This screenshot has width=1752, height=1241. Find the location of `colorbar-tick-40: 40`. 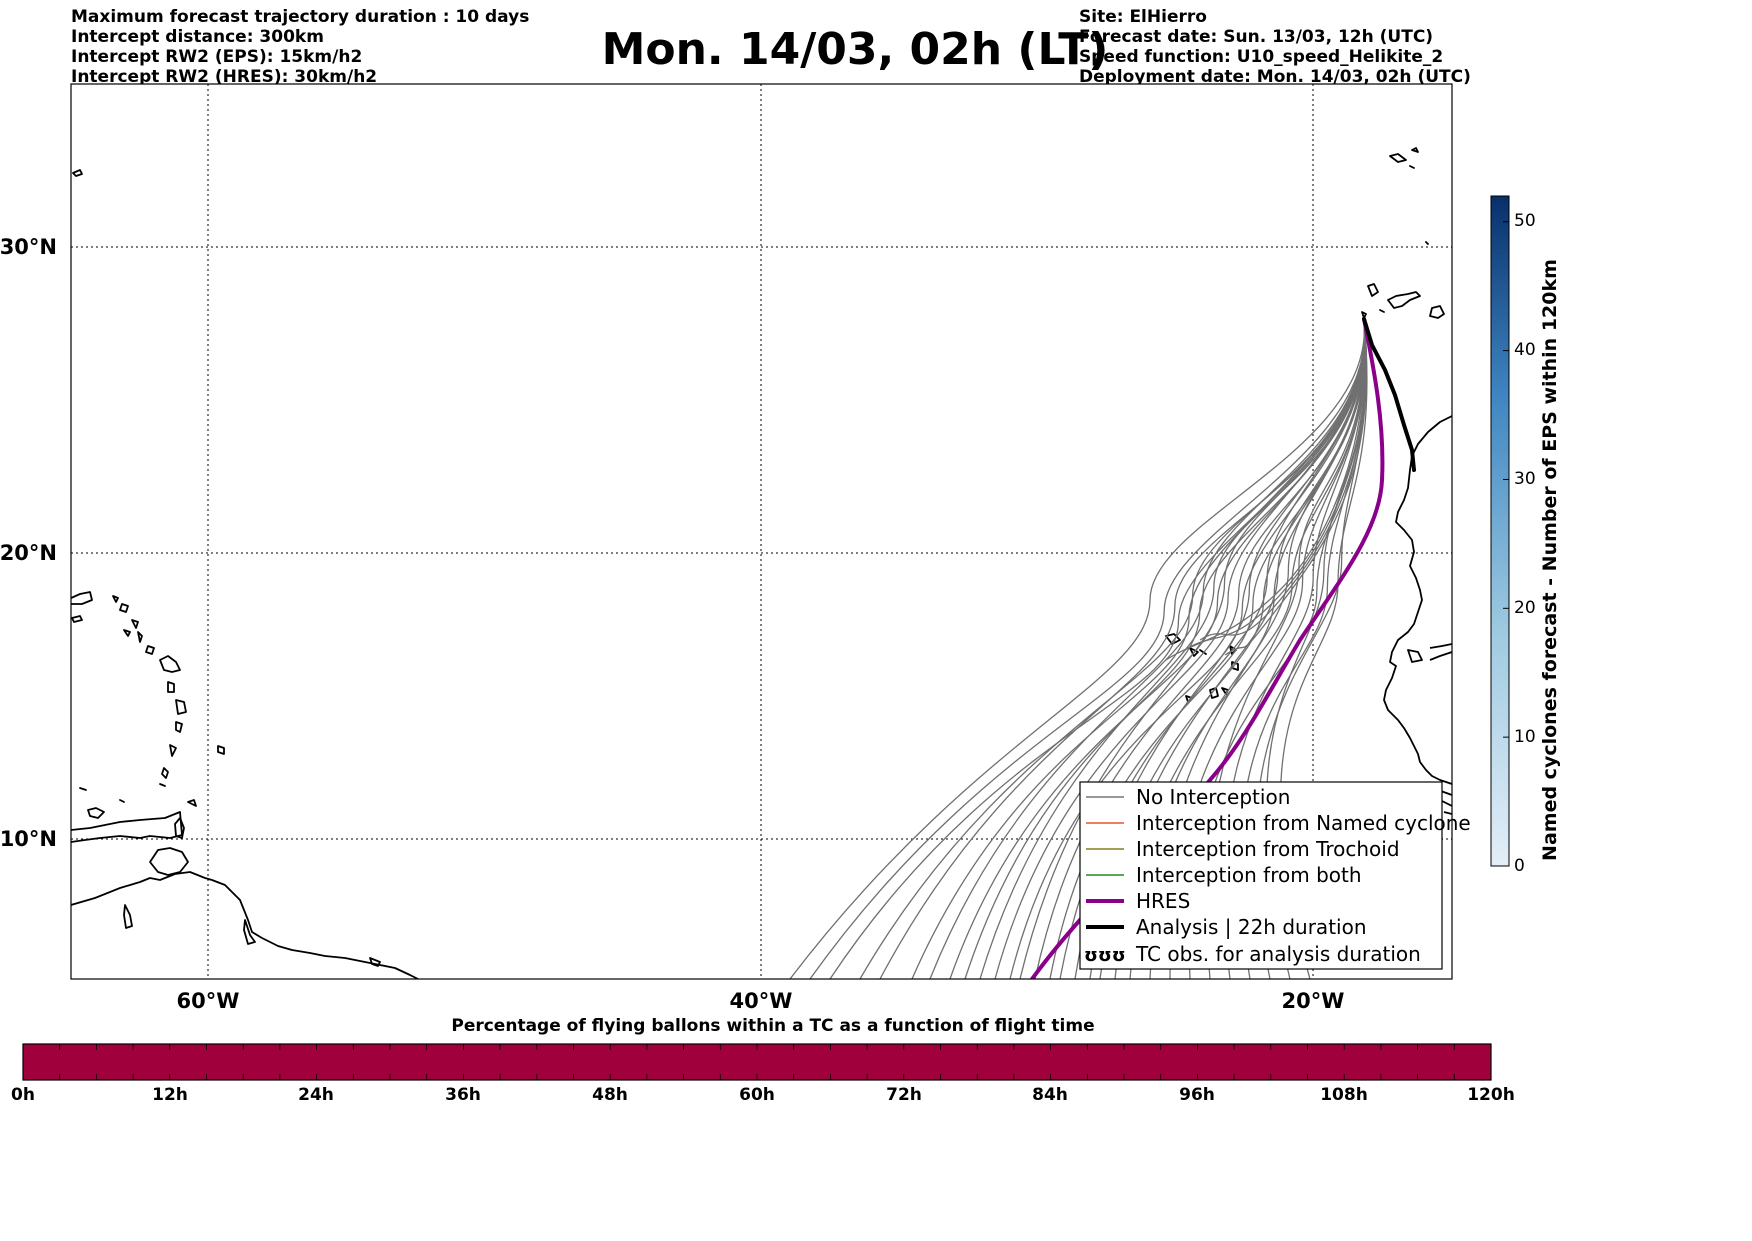

colorbar-tick-40: 40 is located at coordinates (1525, 350).